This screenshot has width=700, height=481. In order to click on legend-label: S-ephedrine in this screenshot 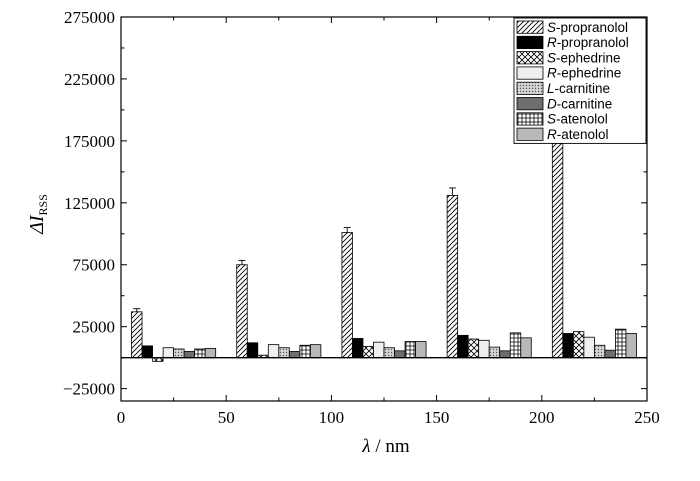, I will do `click(584, 57)`.